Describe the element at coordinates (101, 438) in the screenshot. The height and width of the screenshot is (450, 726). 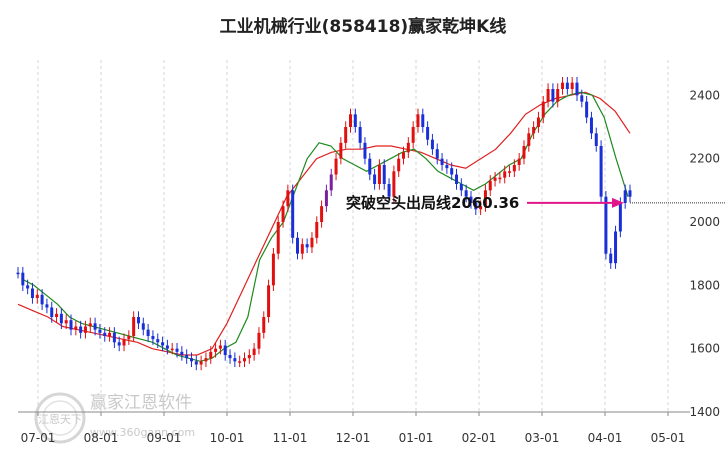
I see `x-tick-label: 08-01` at that location.